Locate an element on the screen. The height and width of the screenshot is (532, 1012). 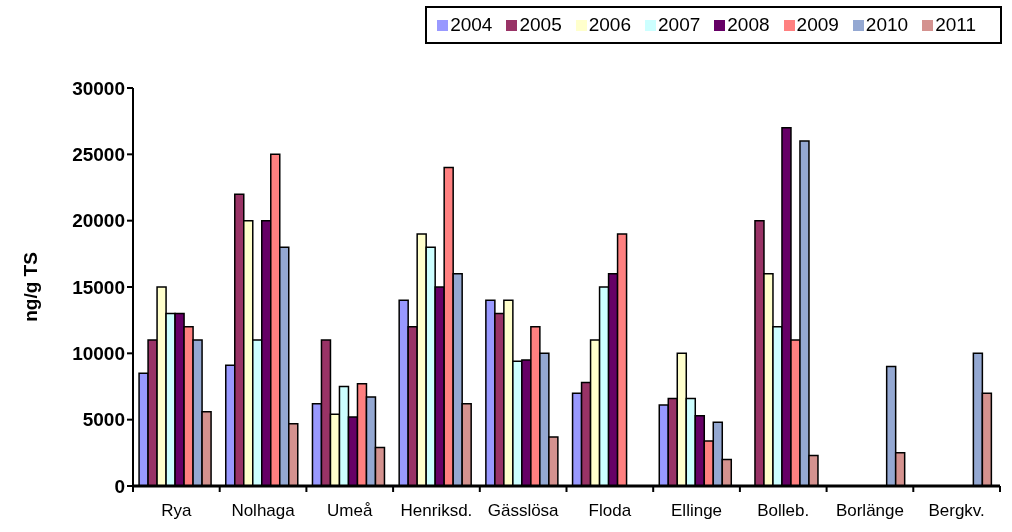
y-tick-label: 10000 is located at coordinates (98, 354).